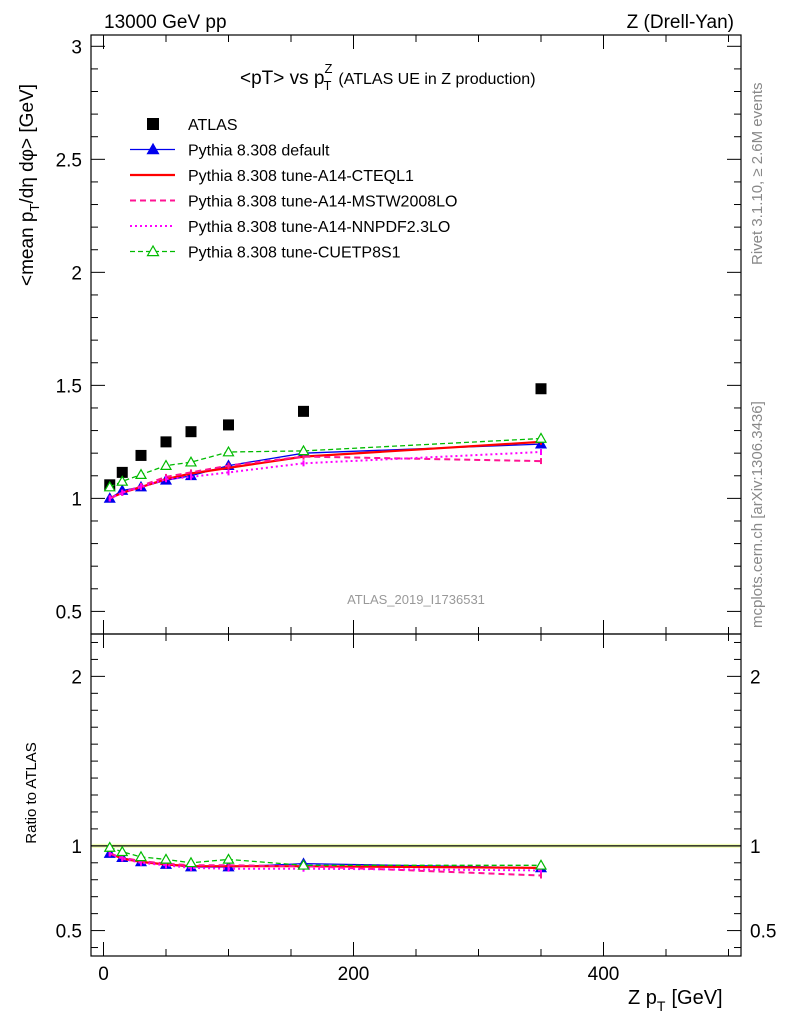 Image resolution: width=786 pixels, height=1024 pixels. Describe the element at coordinates (757, 174) in the screenshot. I see `rivet-label: Rivet 3.1.10, ≥ 2.6M events` at that location.